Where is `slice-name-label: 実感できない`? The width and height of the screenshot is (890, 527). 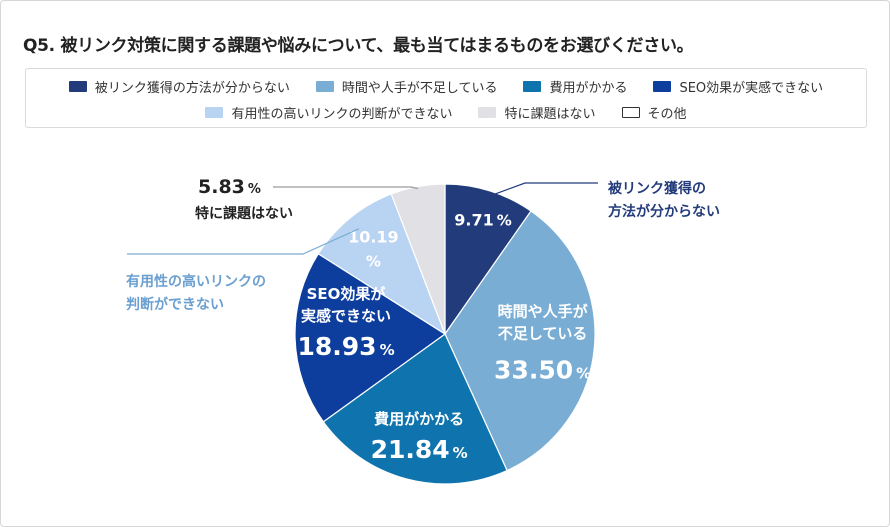
slice-name-label: 実感できない is located at coordinates (346, 316).